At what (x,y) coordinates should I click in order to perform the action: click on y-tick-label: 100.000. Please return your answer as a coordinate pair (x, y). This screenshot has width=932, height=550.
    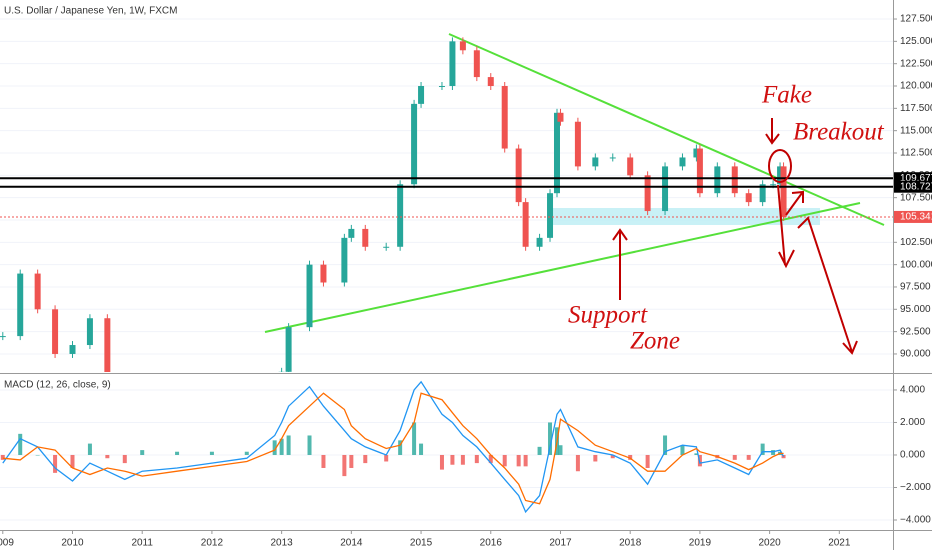
    Looking at the image, I should click on (916, 264).